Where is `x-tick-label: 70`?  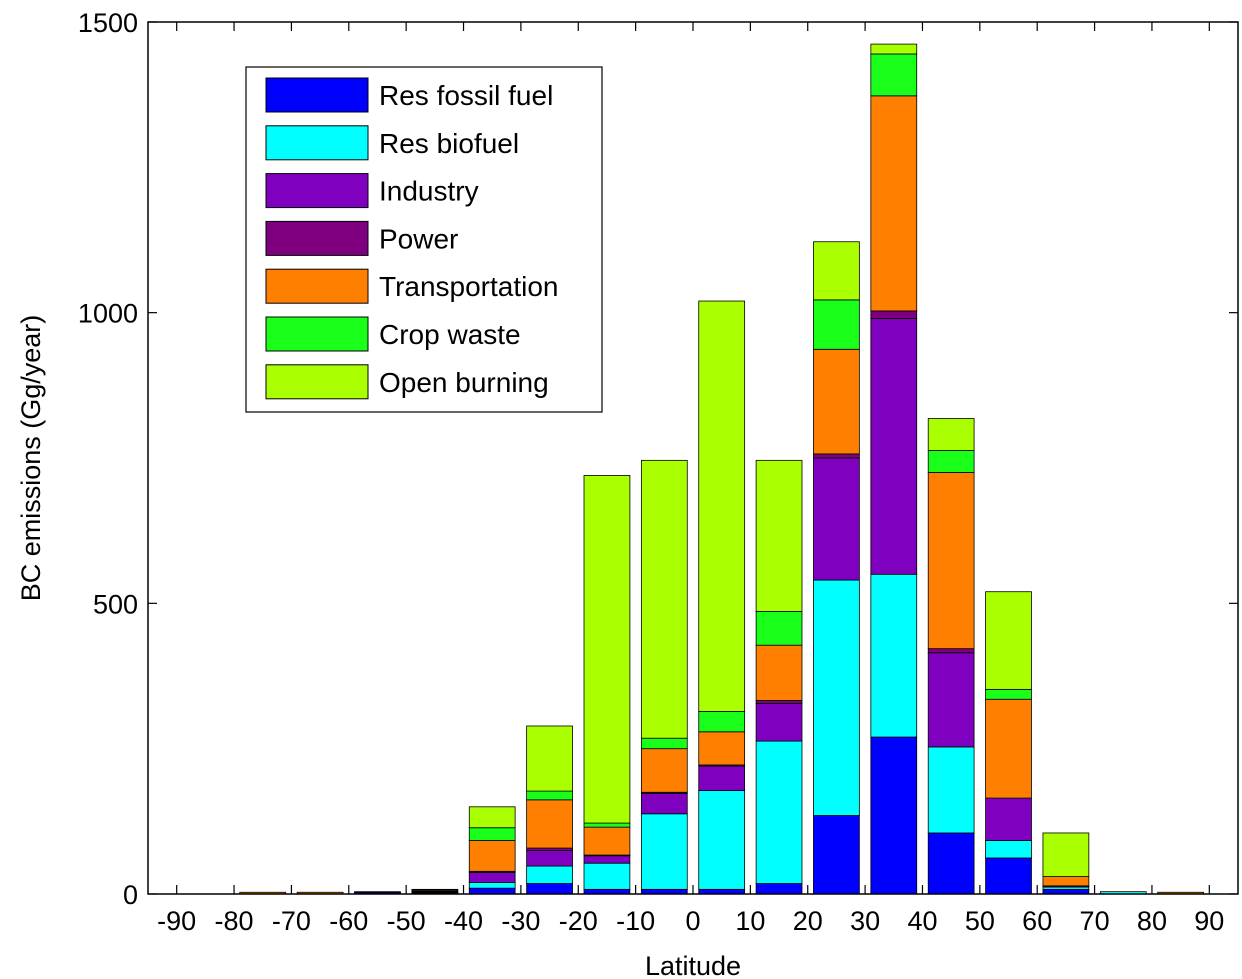
x-tick-label: 70 is located at coordinates (1095, 921).